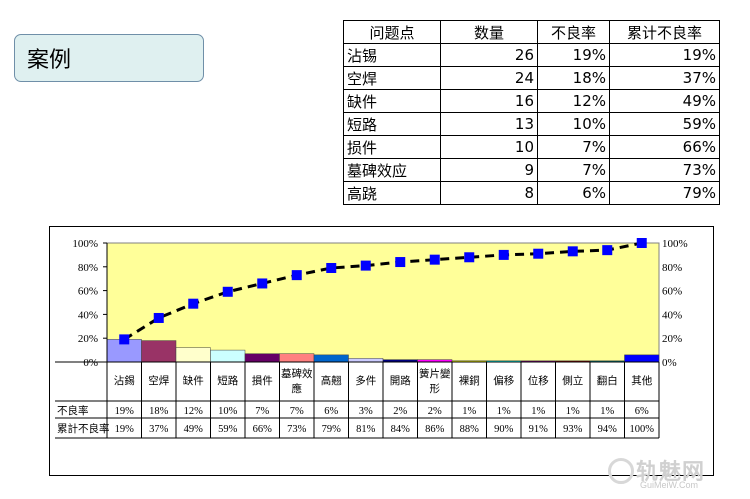 The height and width of the screenshot is (499, 750). Describe the element at coordinates (297, 373) in the screenshot. I see `category-label: 墓碑效` at that location.